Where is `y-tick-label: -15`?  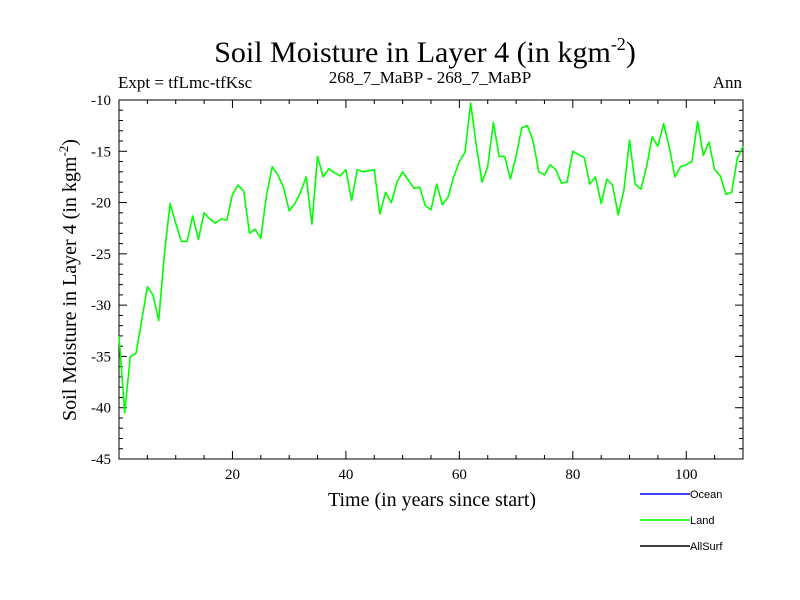 y-tick-label: -15 is located at coordinates (101, 152).